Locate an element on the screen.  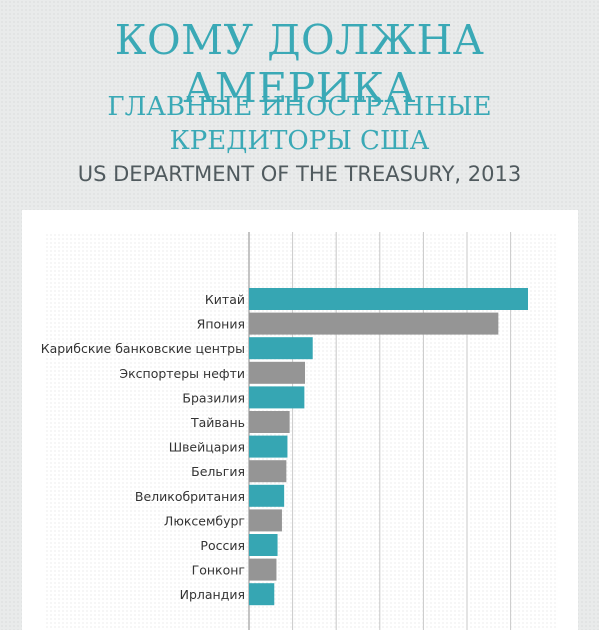
subtitle-line-1: ГЛАВНЫЕ ИНОСТРАННЫЕ is located at coordinates (299, 107).